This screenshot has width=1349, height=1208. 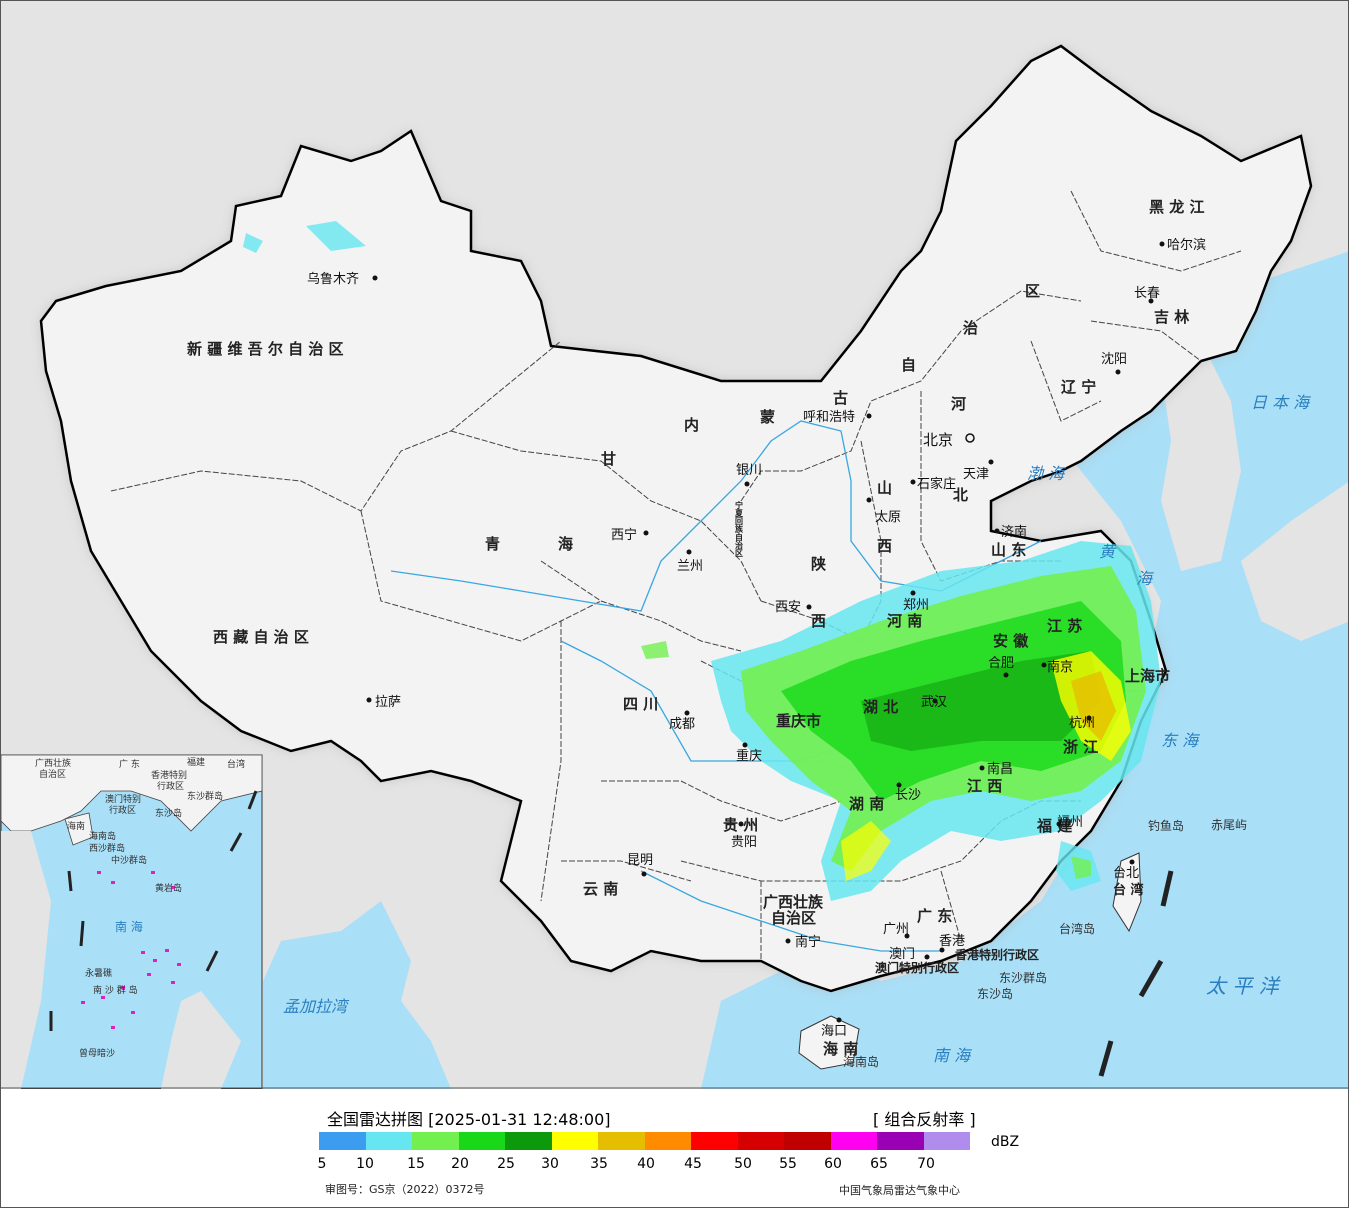 What do you see at coordinates (840, 1049) in the screenshot?
I see `province-label-hainan: 海 南` at bounding box center [840, 1049].